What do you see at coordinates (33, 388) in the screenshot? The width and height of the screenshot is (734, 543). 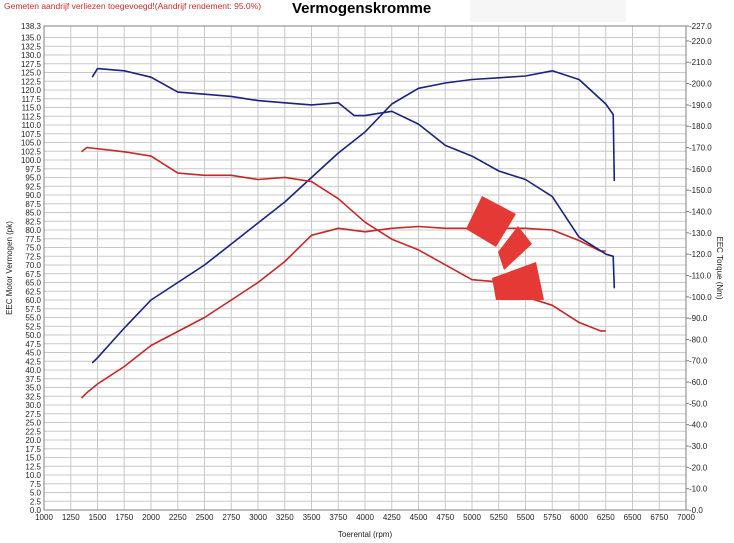 I see `left-tick-label: 35.0` at bounding box center [33, 388].